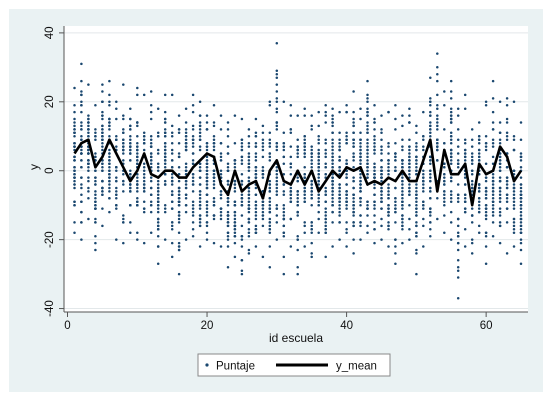 The height and width of the screenshot is (412, 550). Describe the element at coordinates (486, 326) in the screenshot. I see `x-tick-label: 60` at that location.